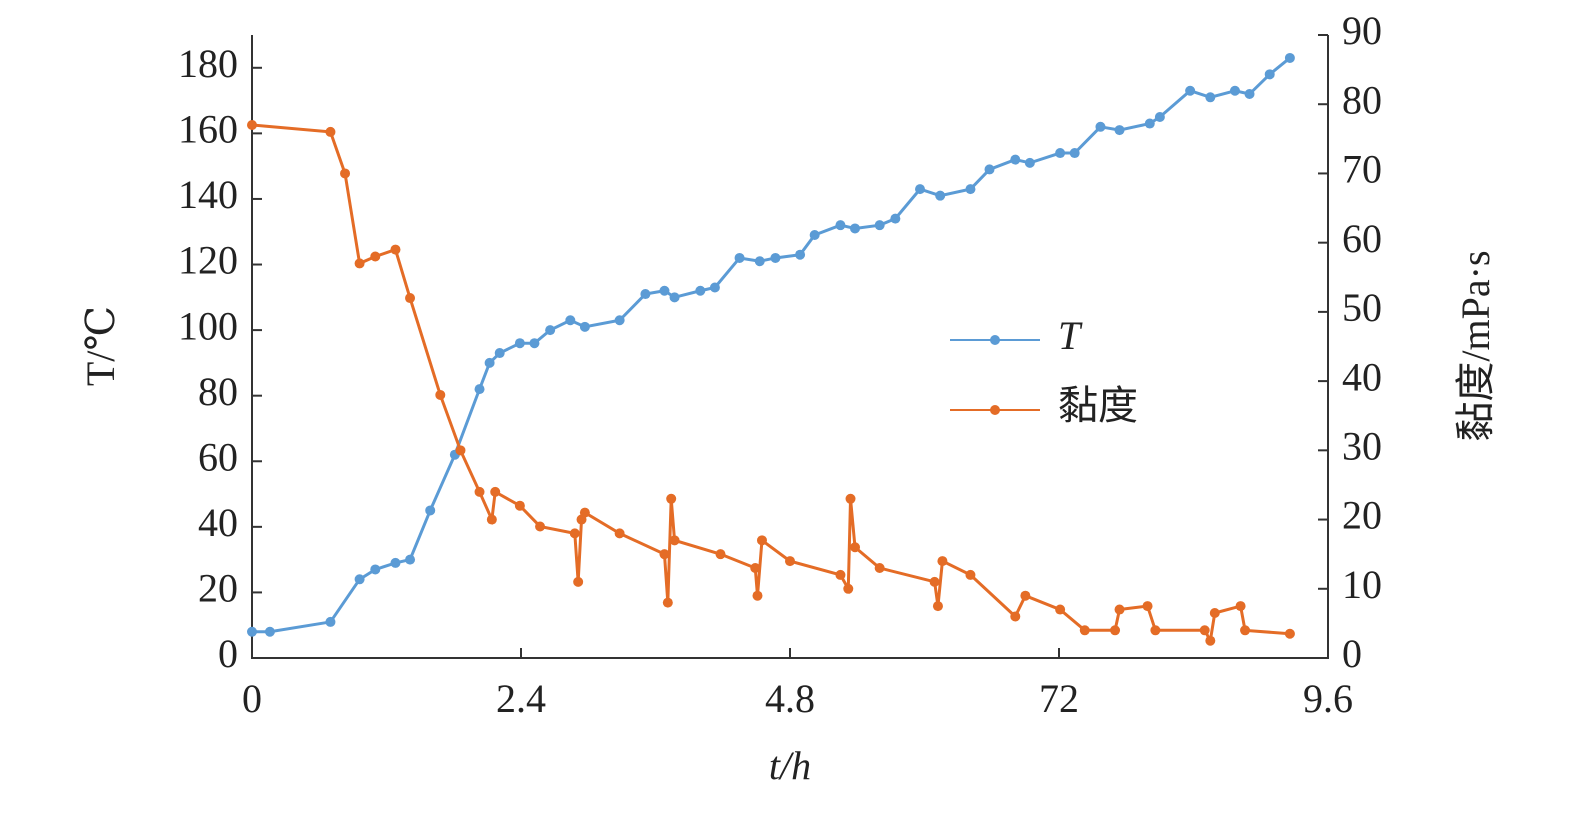 This screenshot has height=813, width=1575. I want to click on y2-tick-label: 40, so click(1362, 376).